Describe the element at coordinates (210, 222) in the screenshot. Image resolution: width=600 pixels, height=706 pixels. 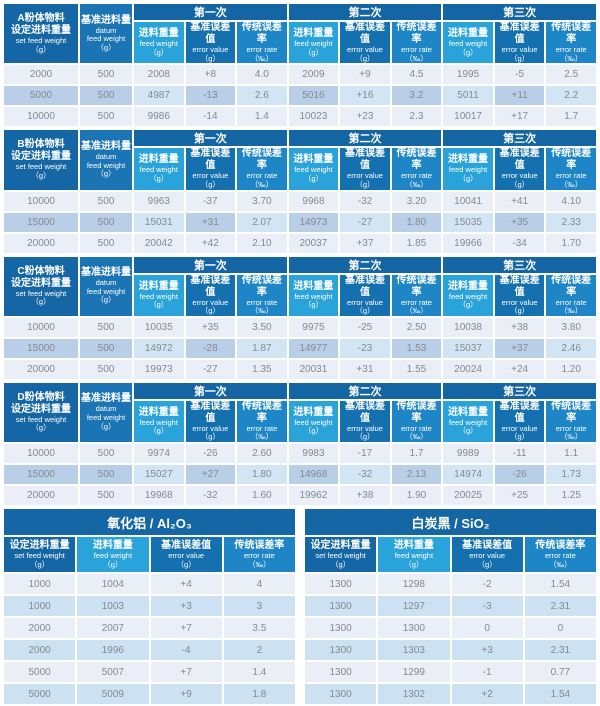
I see `error-value-cell: +31` at that location.